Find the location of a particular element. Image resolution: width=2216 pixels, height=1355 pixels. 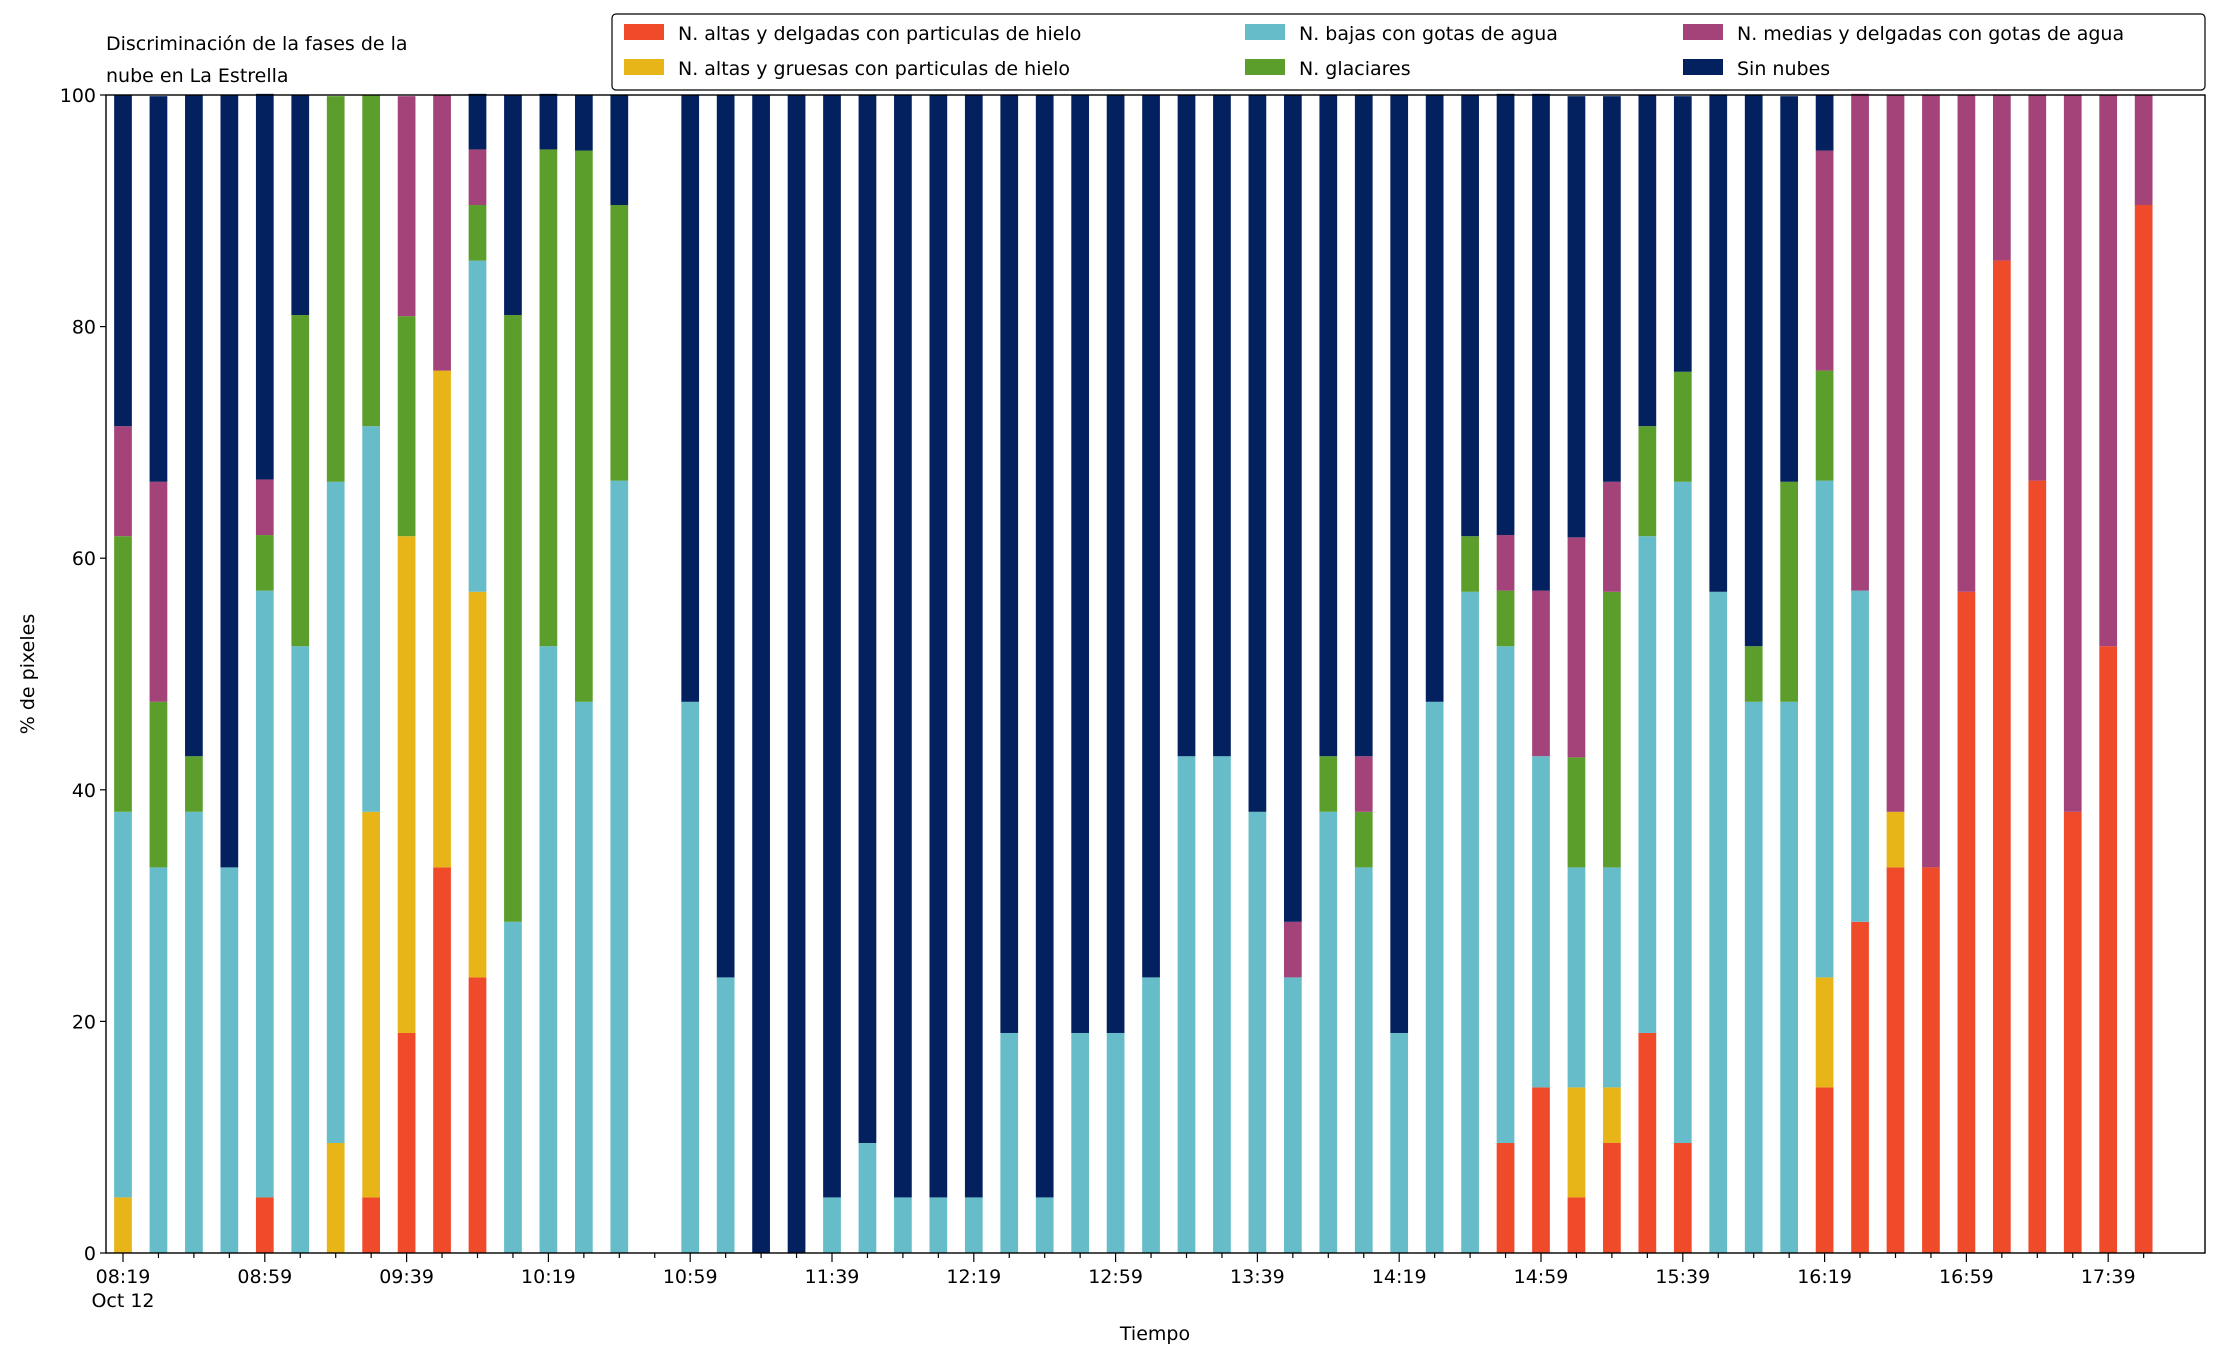

x-tick-label: 13:39 is located at coordinates (1257, 1277).